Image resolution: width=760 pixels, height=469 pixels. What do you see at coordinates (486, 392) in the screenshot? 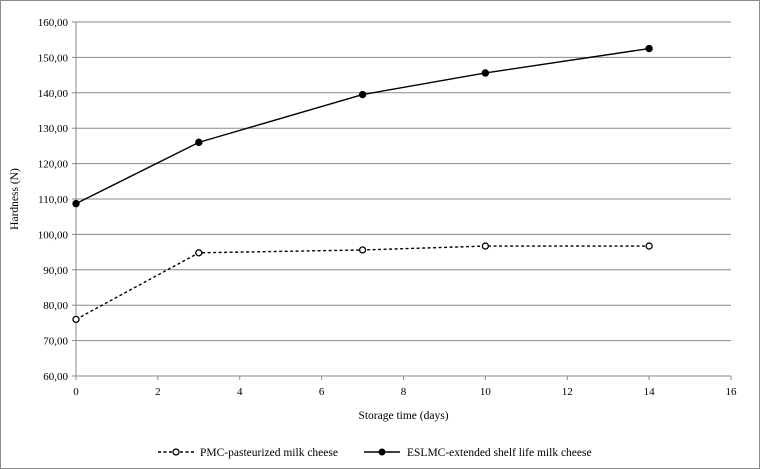
I see `x-tick-label: 10` at bounding box center [486, 392].